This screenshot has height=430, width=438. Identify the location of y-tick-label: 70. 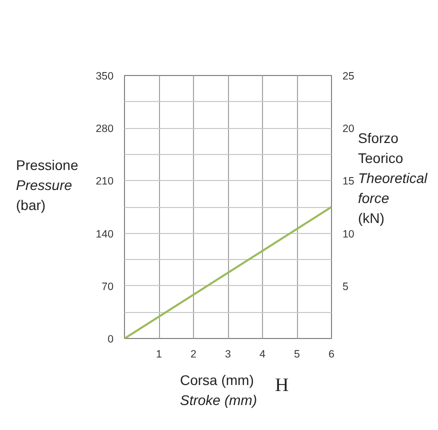
(108, 286).